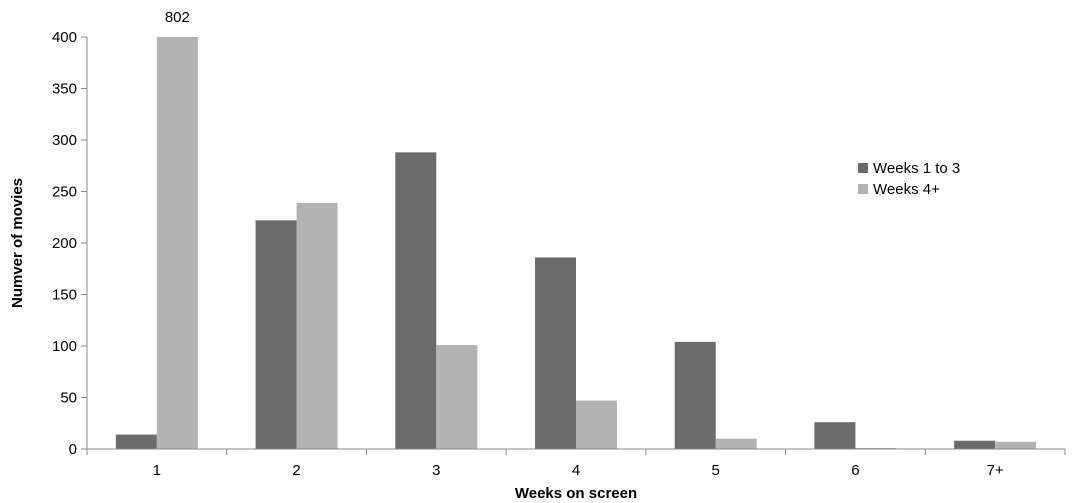  I want to click on legend: Weeks 1 to 3 Weeks 4+, so click(909, 179).